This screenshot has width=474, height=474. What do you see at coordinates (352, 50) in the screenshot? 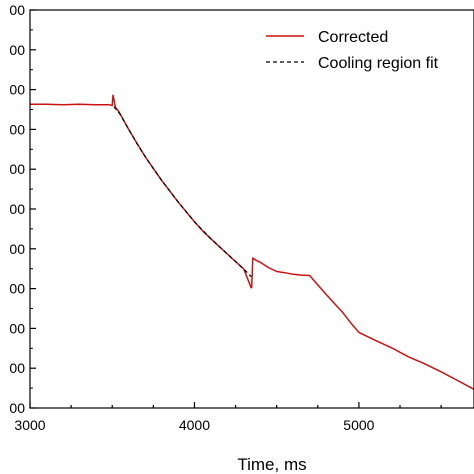
I see `legend: Corrected Cooling region fit` at bounding box center [352, 50].